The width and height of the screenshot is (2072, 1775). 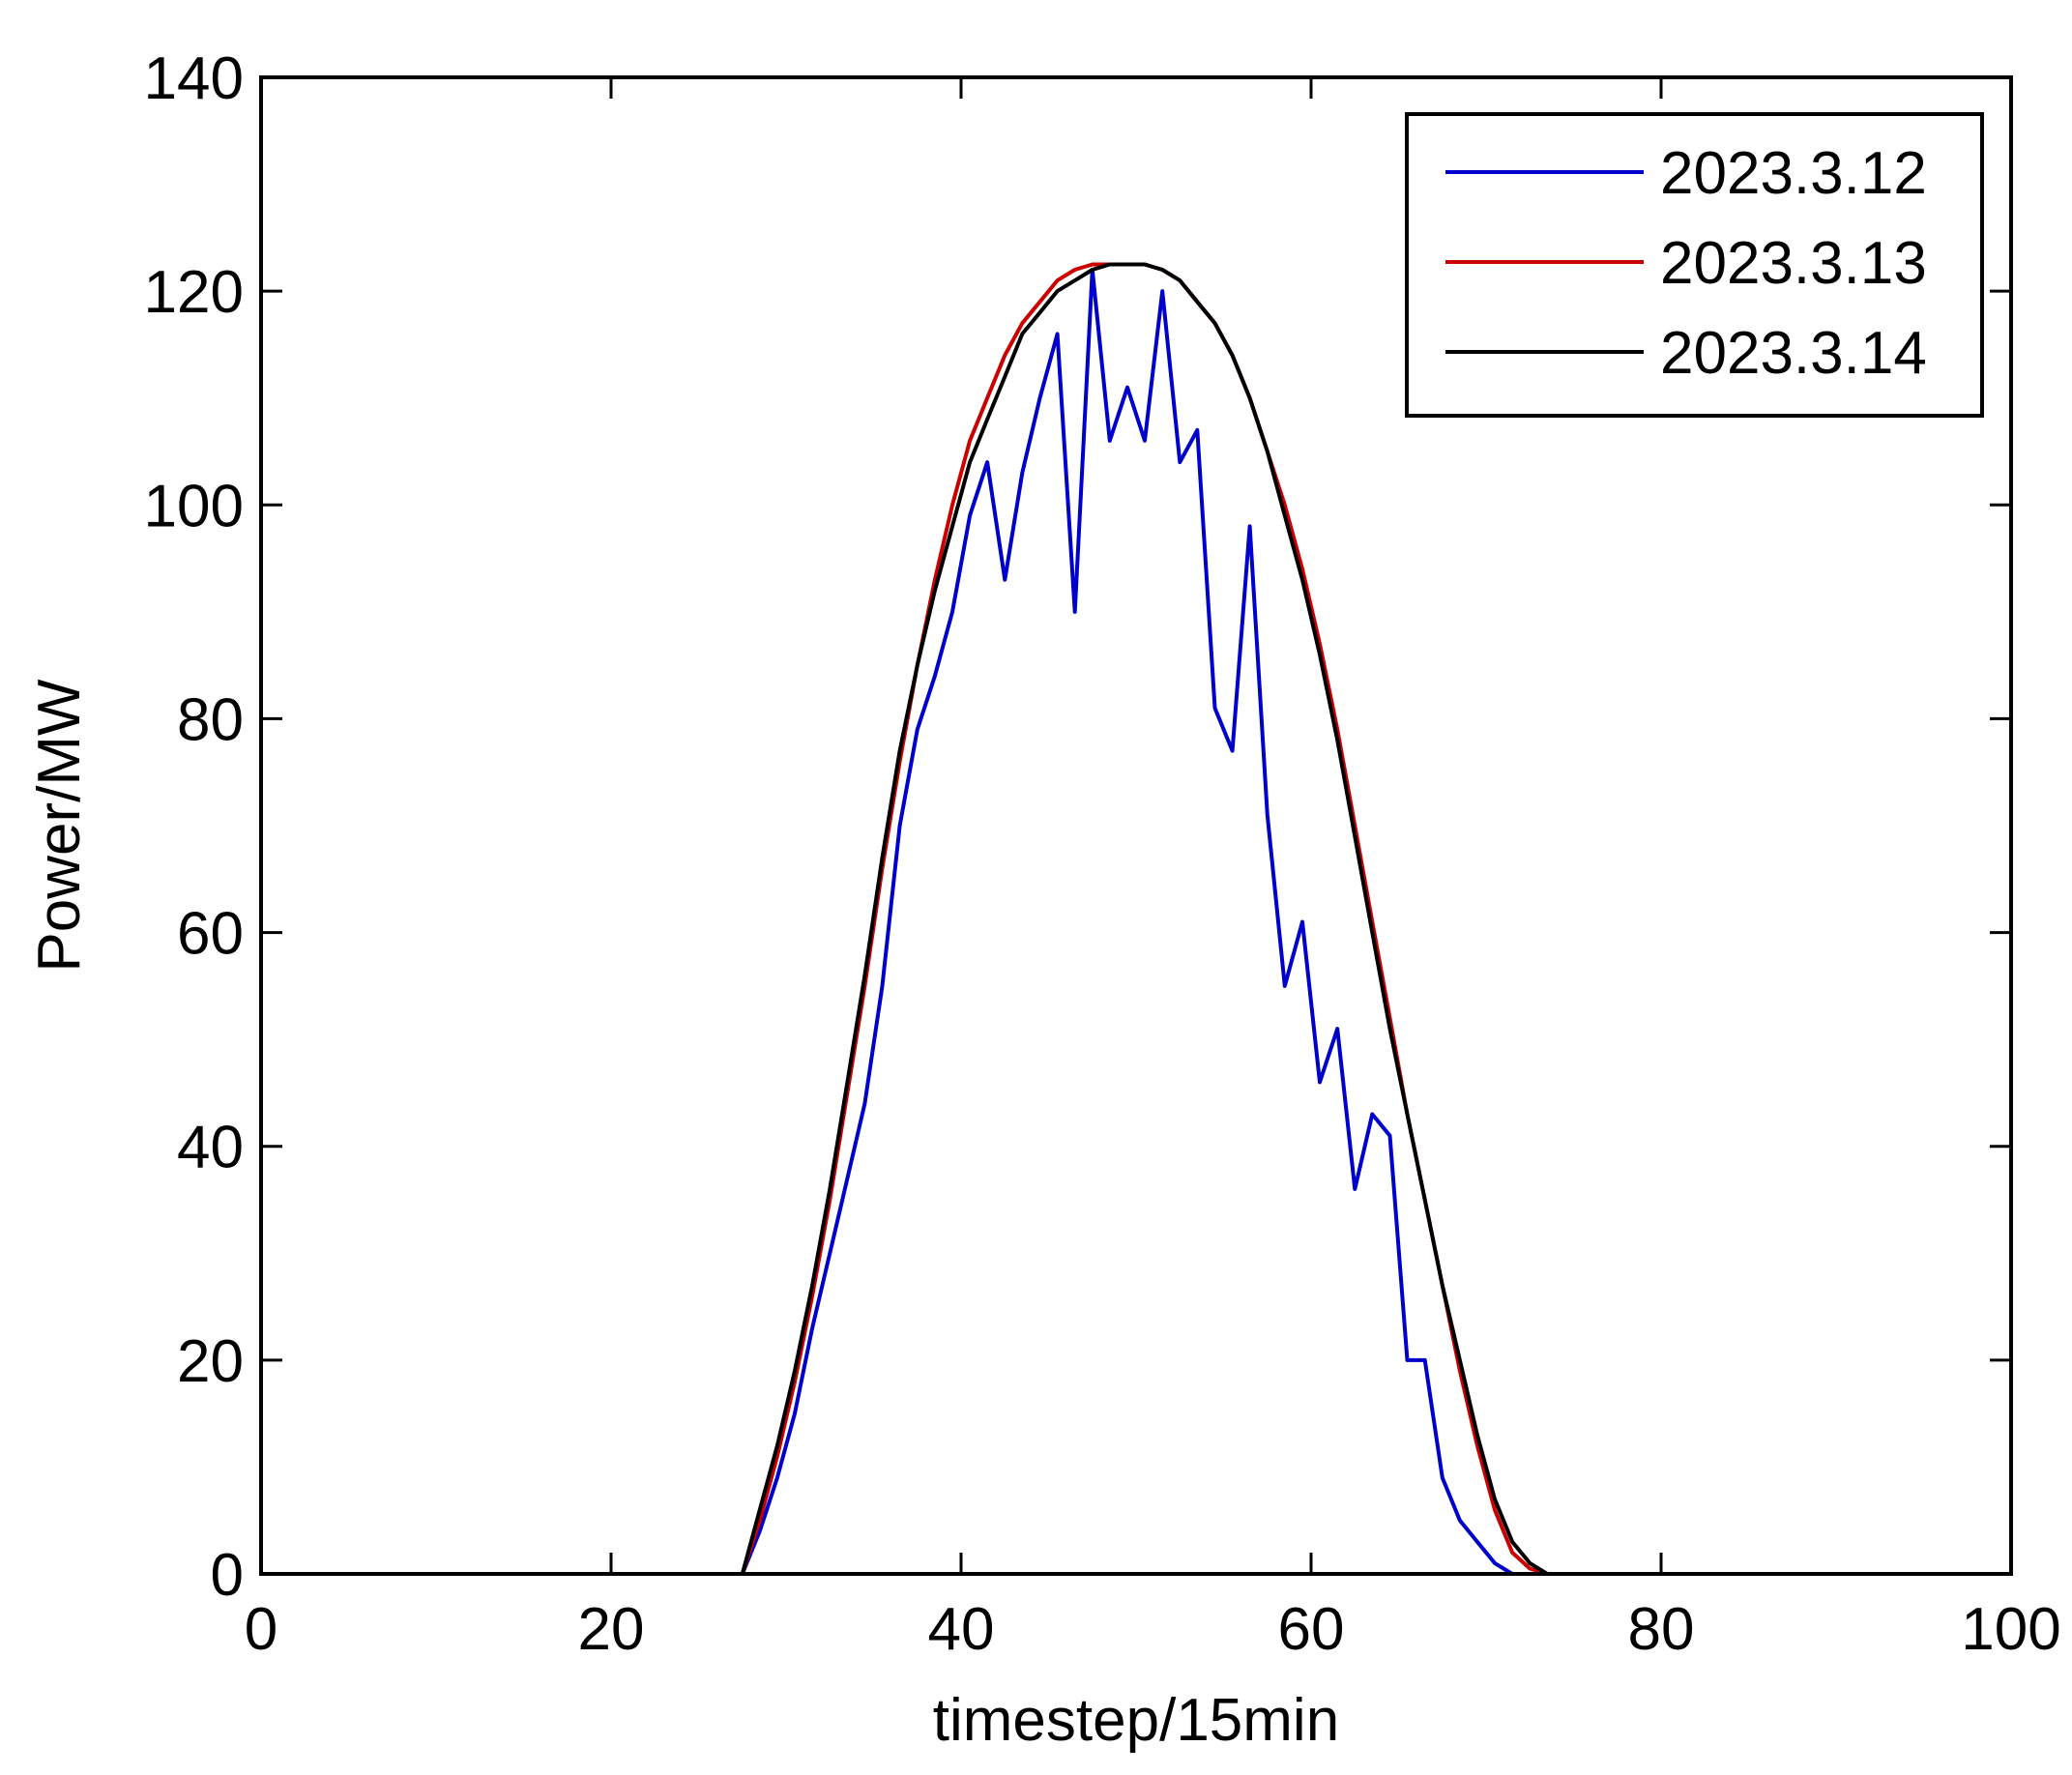 I want to click on y-tick-label: 120, so click(x=194, y=292).